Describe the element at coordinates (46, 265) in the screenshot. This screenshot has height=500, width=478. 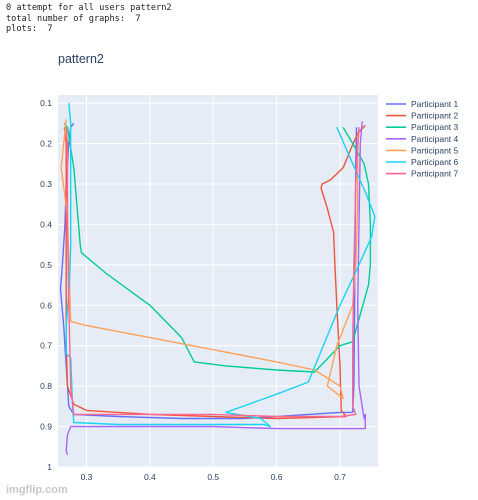
I see `y-tick-label: 0.5` at that location.